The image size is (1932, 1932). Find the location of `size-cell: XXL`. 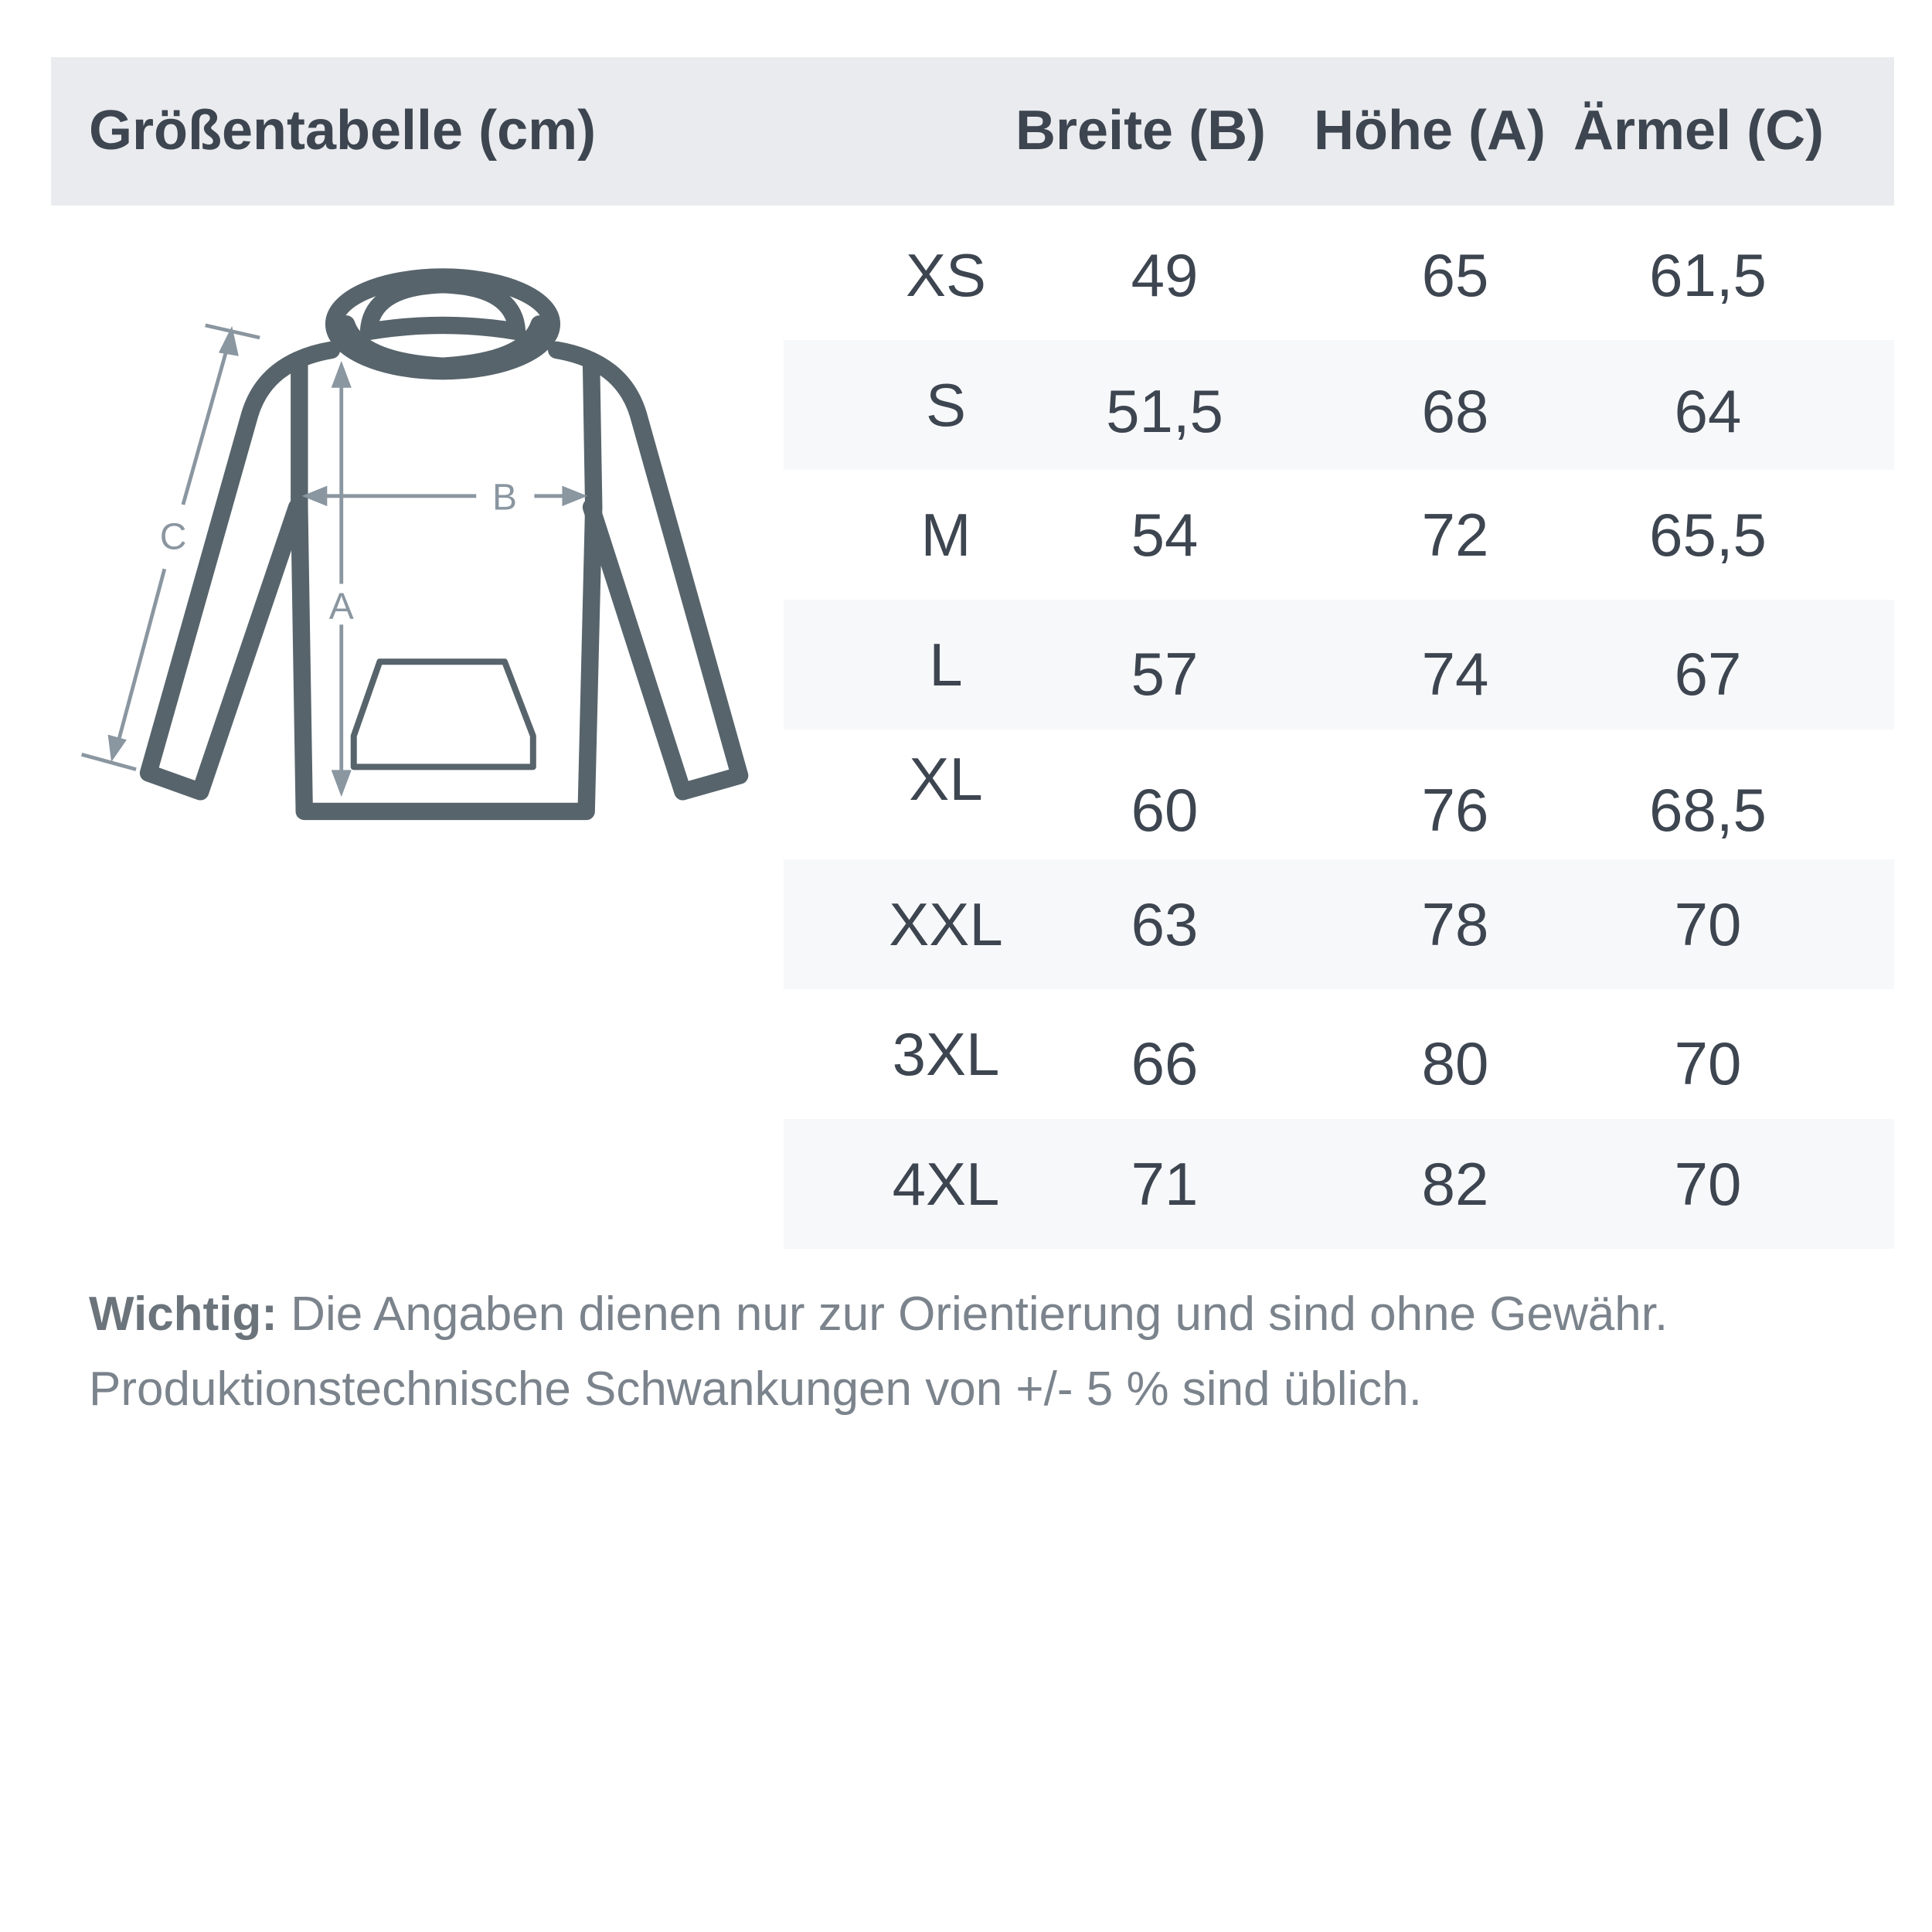

size-cell: XXL is located at coordinates (946, 924).